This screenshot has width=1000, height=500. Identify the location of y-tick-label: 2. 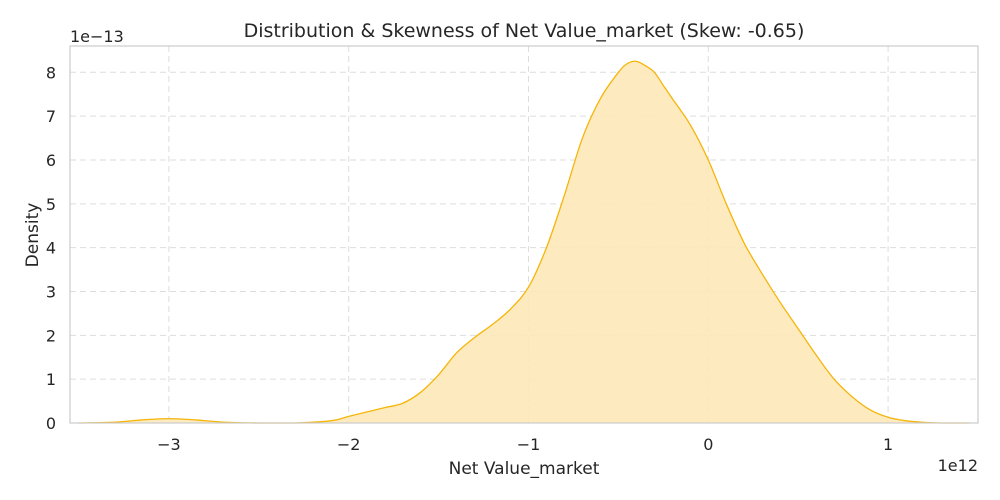
(51, 335).